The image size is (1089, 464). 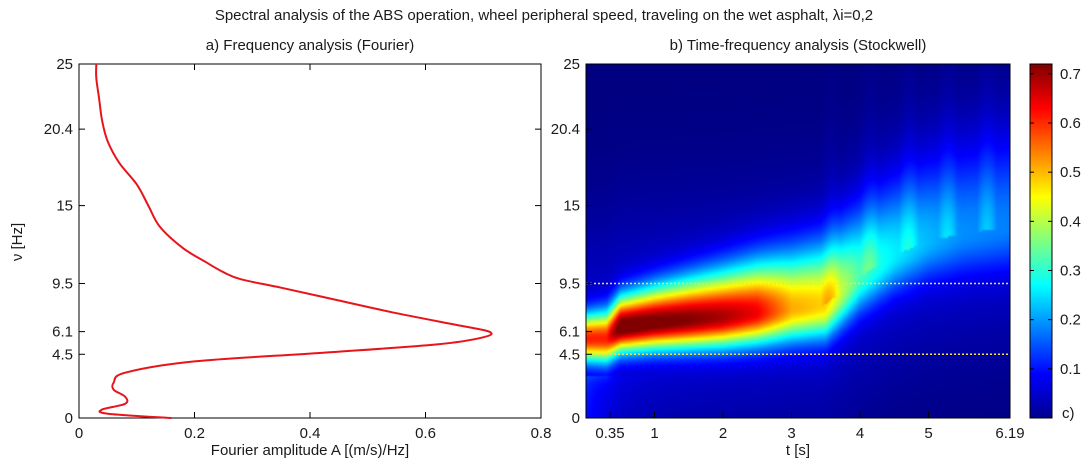 I want to click on a-ytick-label: 9.5, so click(x=62, y=283).